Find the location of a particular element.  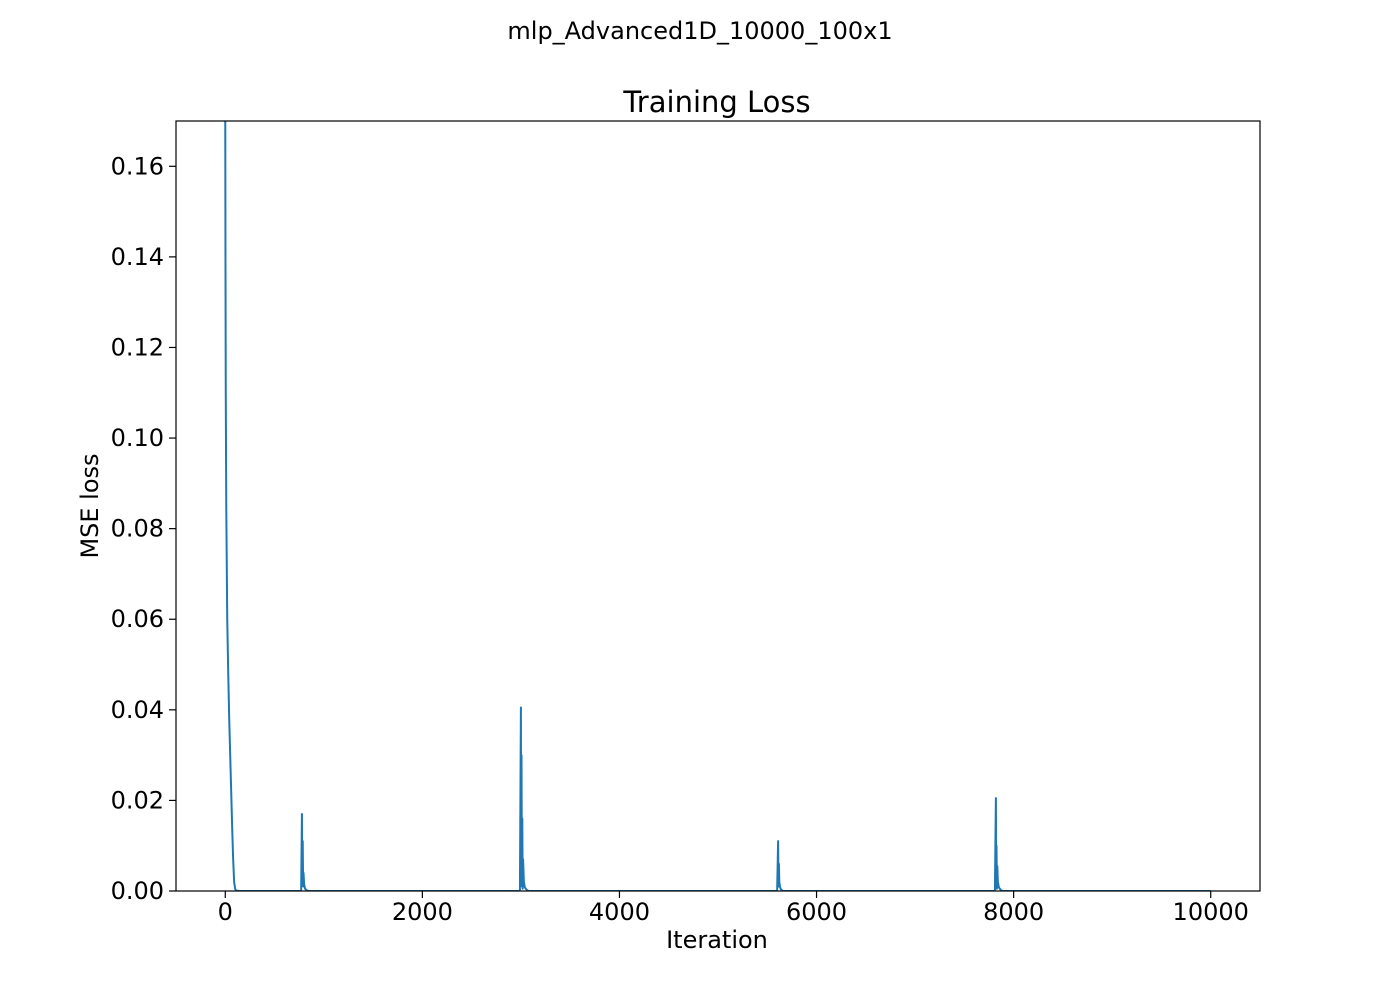

y-tick-label: 0.02 is located at coordinates (137, 800).